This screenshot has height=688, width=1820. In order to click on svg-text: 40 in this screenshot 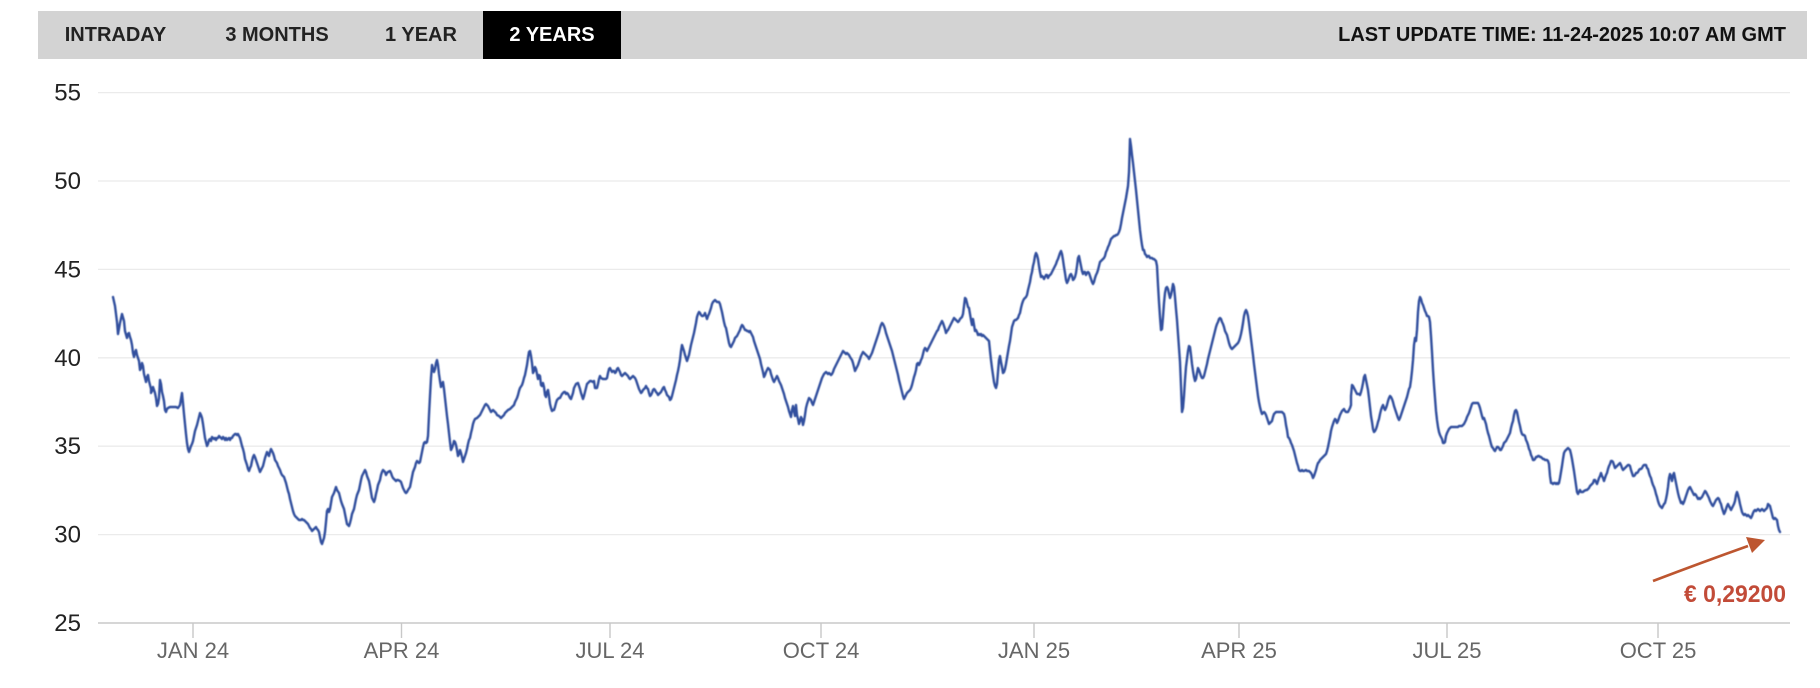, I will do `click(67, 358)`.